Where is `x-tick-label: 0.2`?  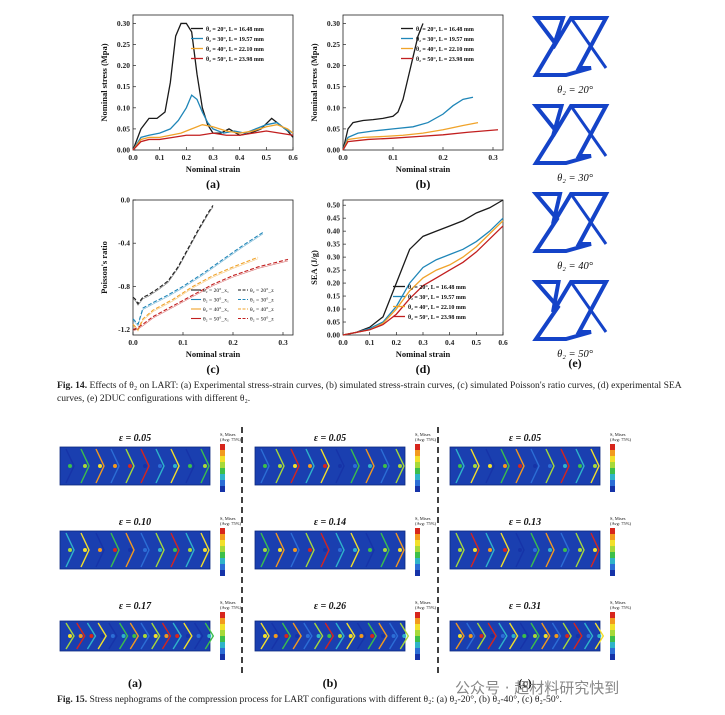 x-tick-label: 0.2 is located at coordinates (187, 157).